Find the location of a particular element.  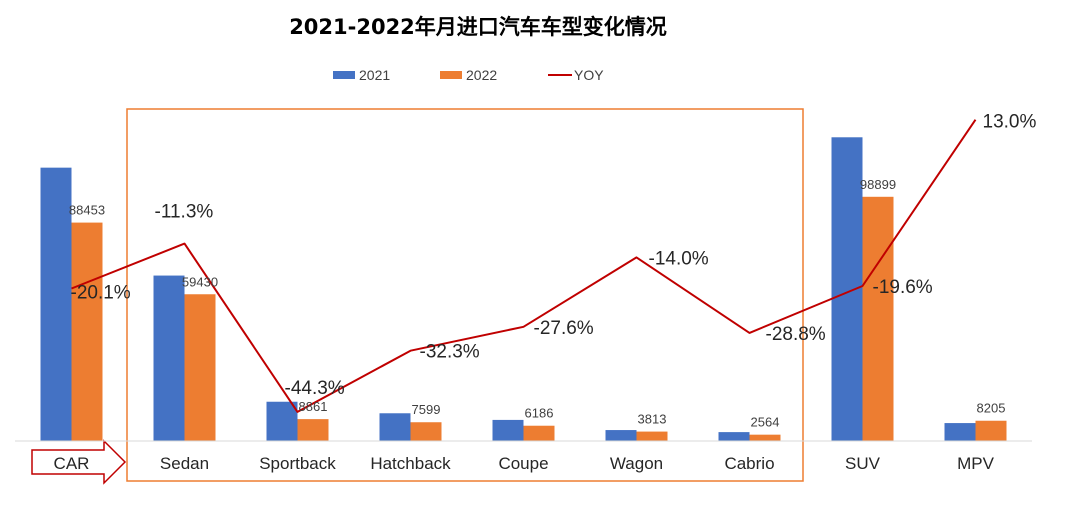

bar-2021-sportback is located at coordinates (282, 421).